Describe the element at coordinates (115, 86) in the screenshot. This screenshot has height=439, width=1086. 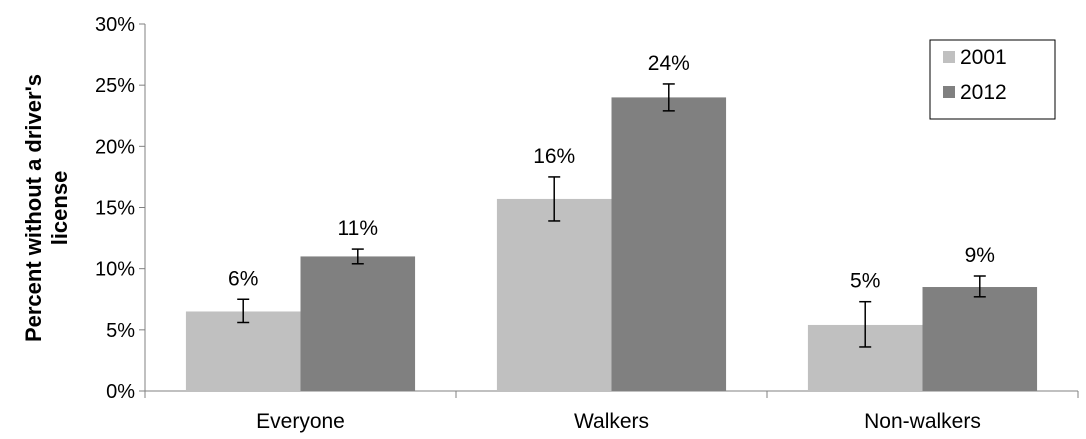
I see `y-tick-label: 25%` at that location.